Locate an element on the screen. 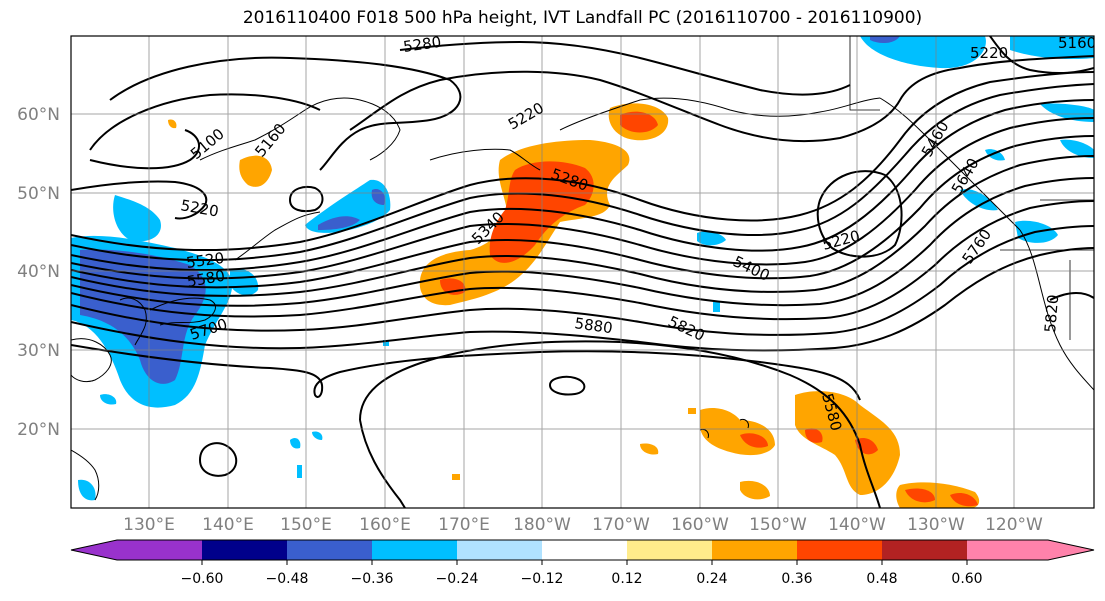 This screenshot has height=601, width=1105. lon-label: 150°W is located at coordinates (778, 525).